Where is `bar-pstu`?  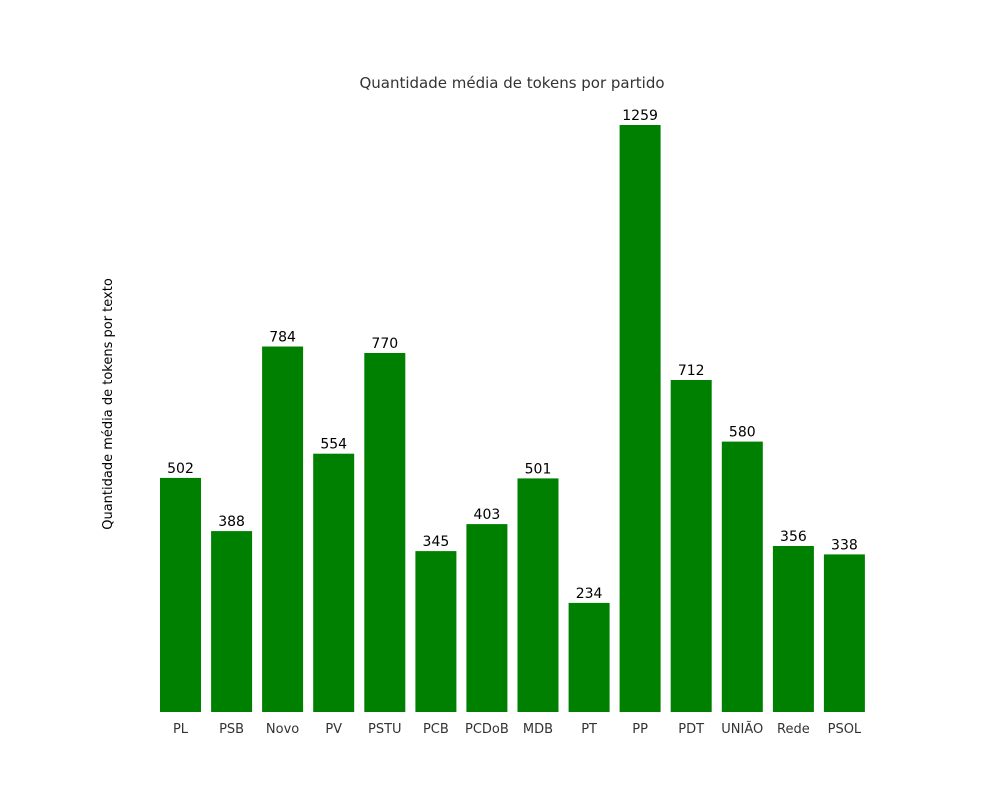 bar-pstu is located at coordinates (385, 532).